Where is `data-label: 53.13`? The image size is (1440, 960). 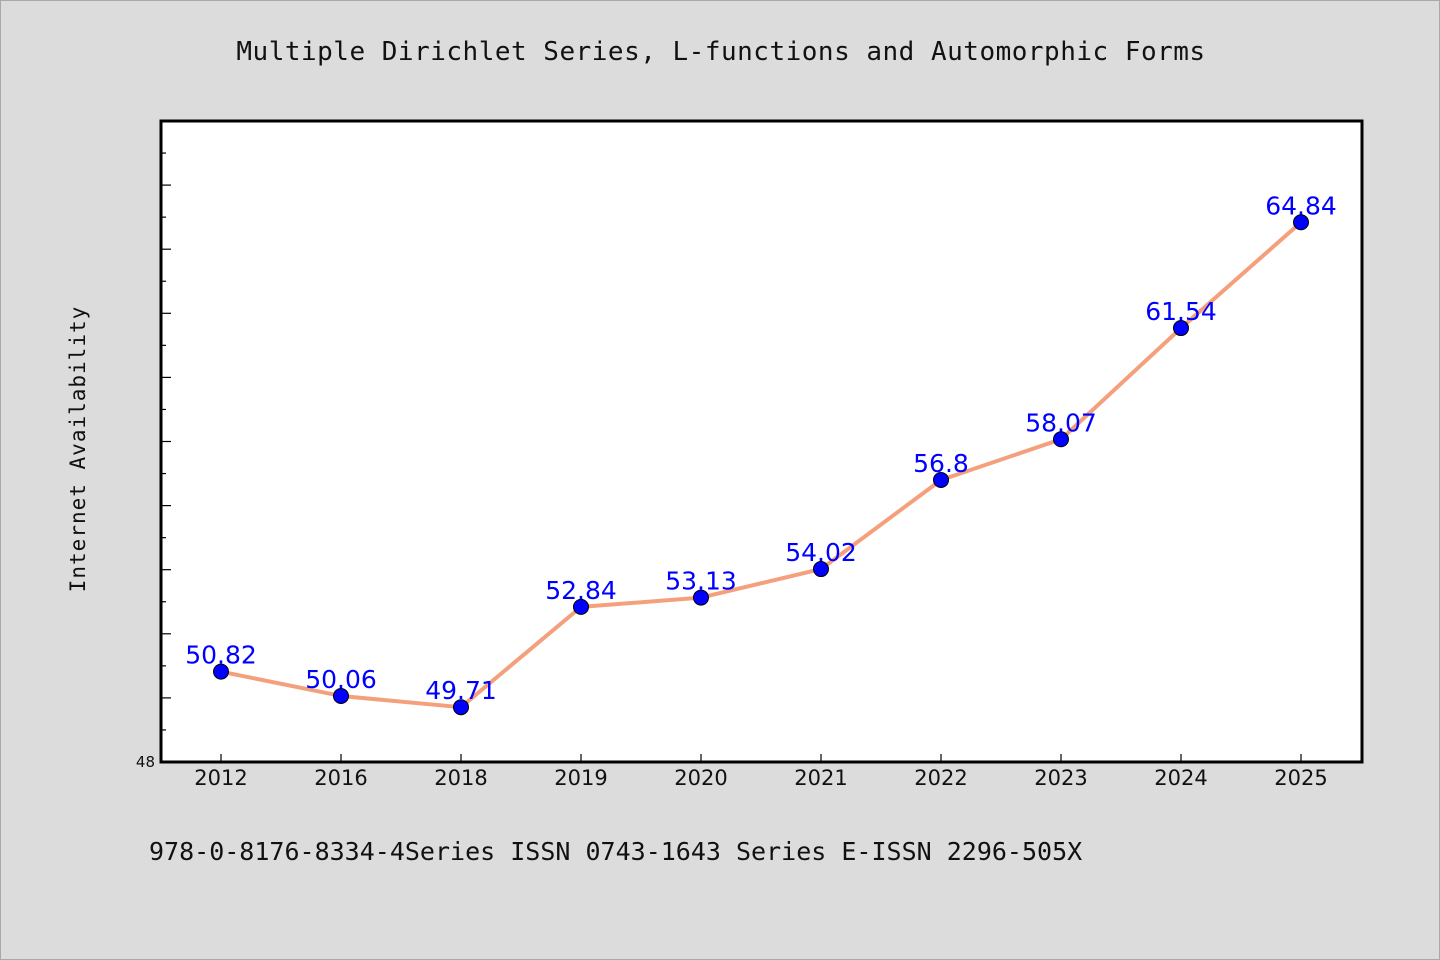 data-label: 53.13 is located at coordinates (701, 581).